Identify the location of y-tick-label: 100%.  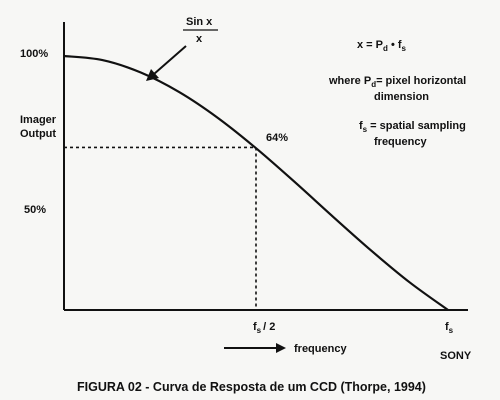
(34, 54).